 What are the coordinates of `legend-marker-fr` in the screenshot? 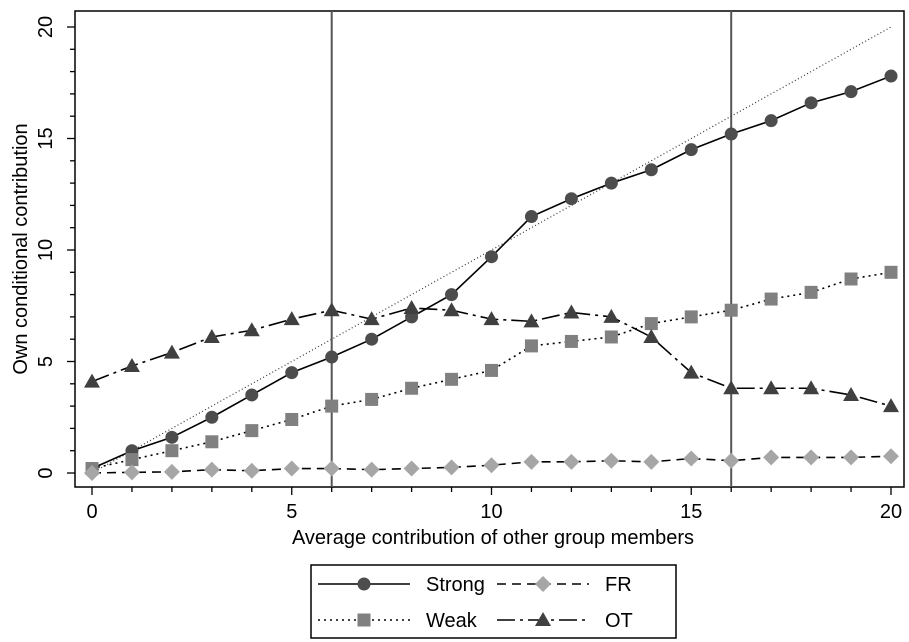 It's located at (543, 584).